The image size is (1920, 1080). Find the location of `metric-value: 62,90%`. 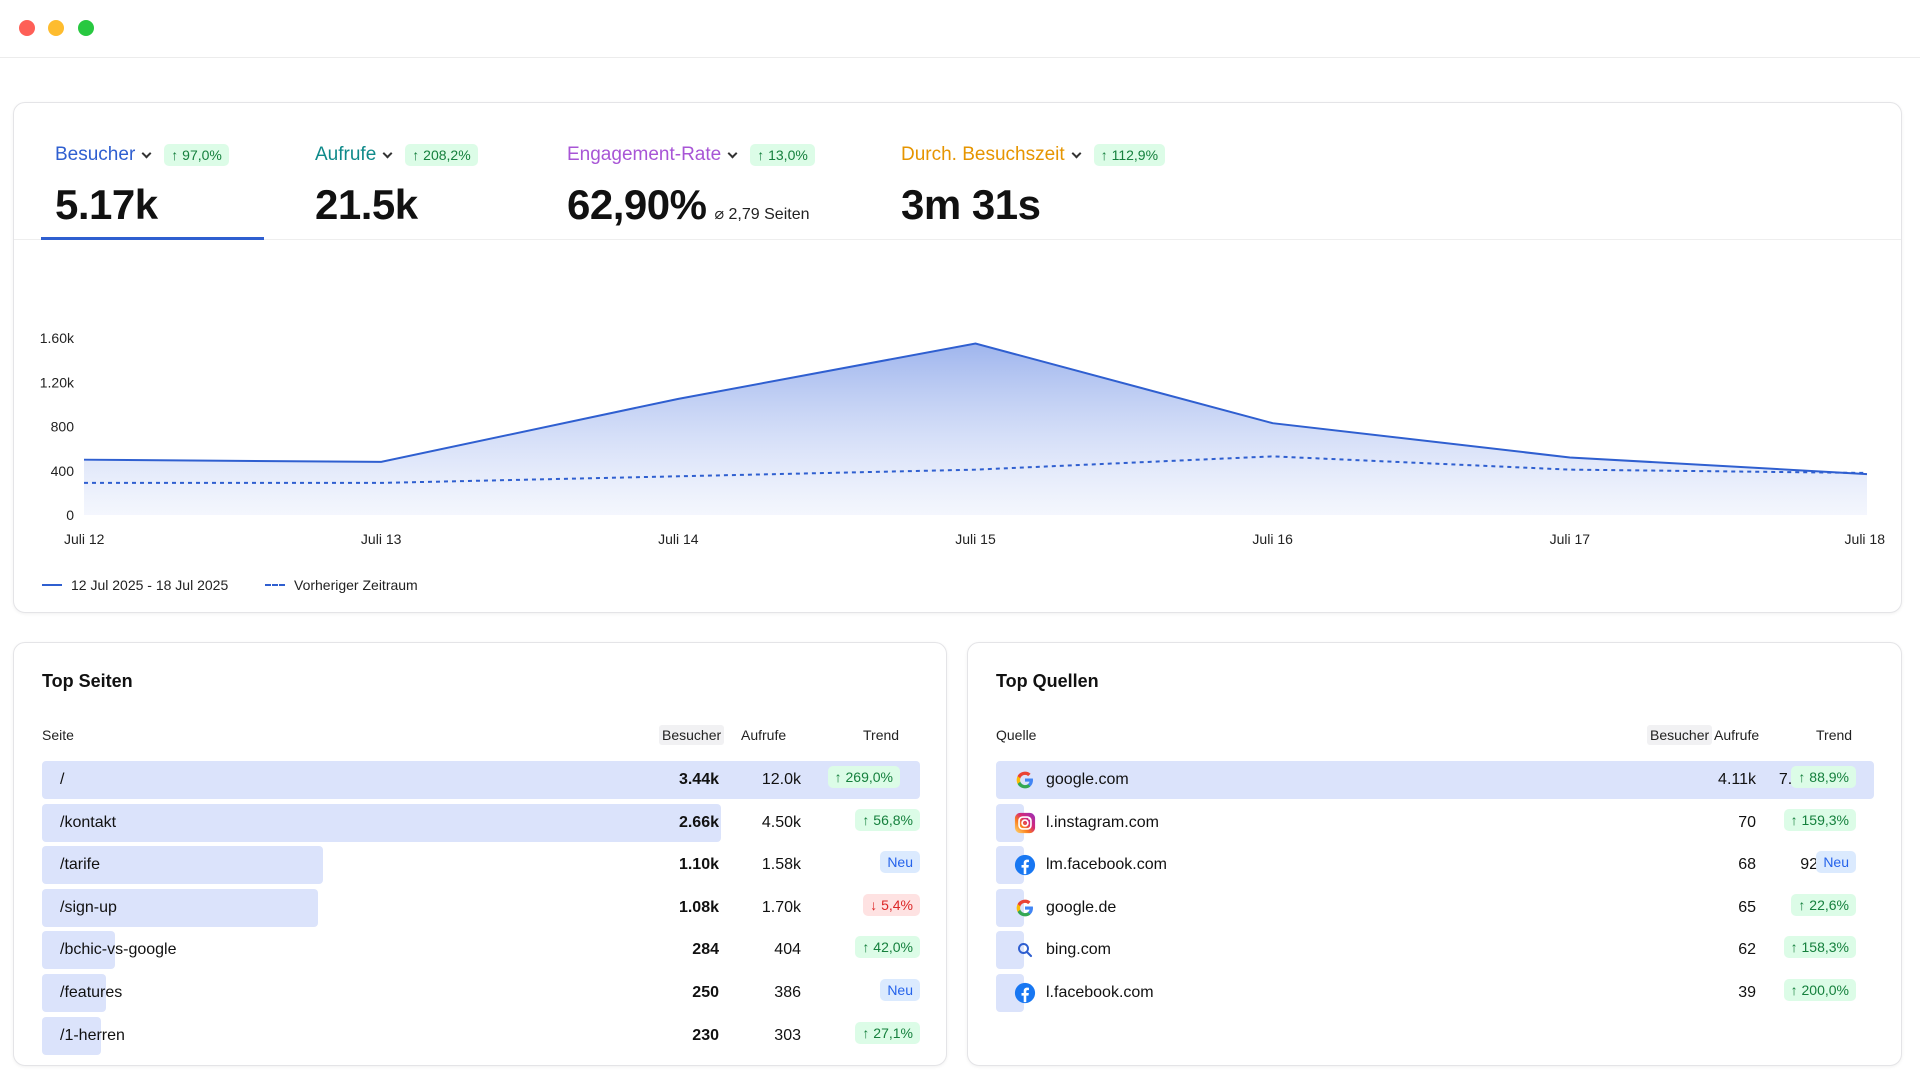

metric-value: 62,90% is located at coordinates (637, 204).